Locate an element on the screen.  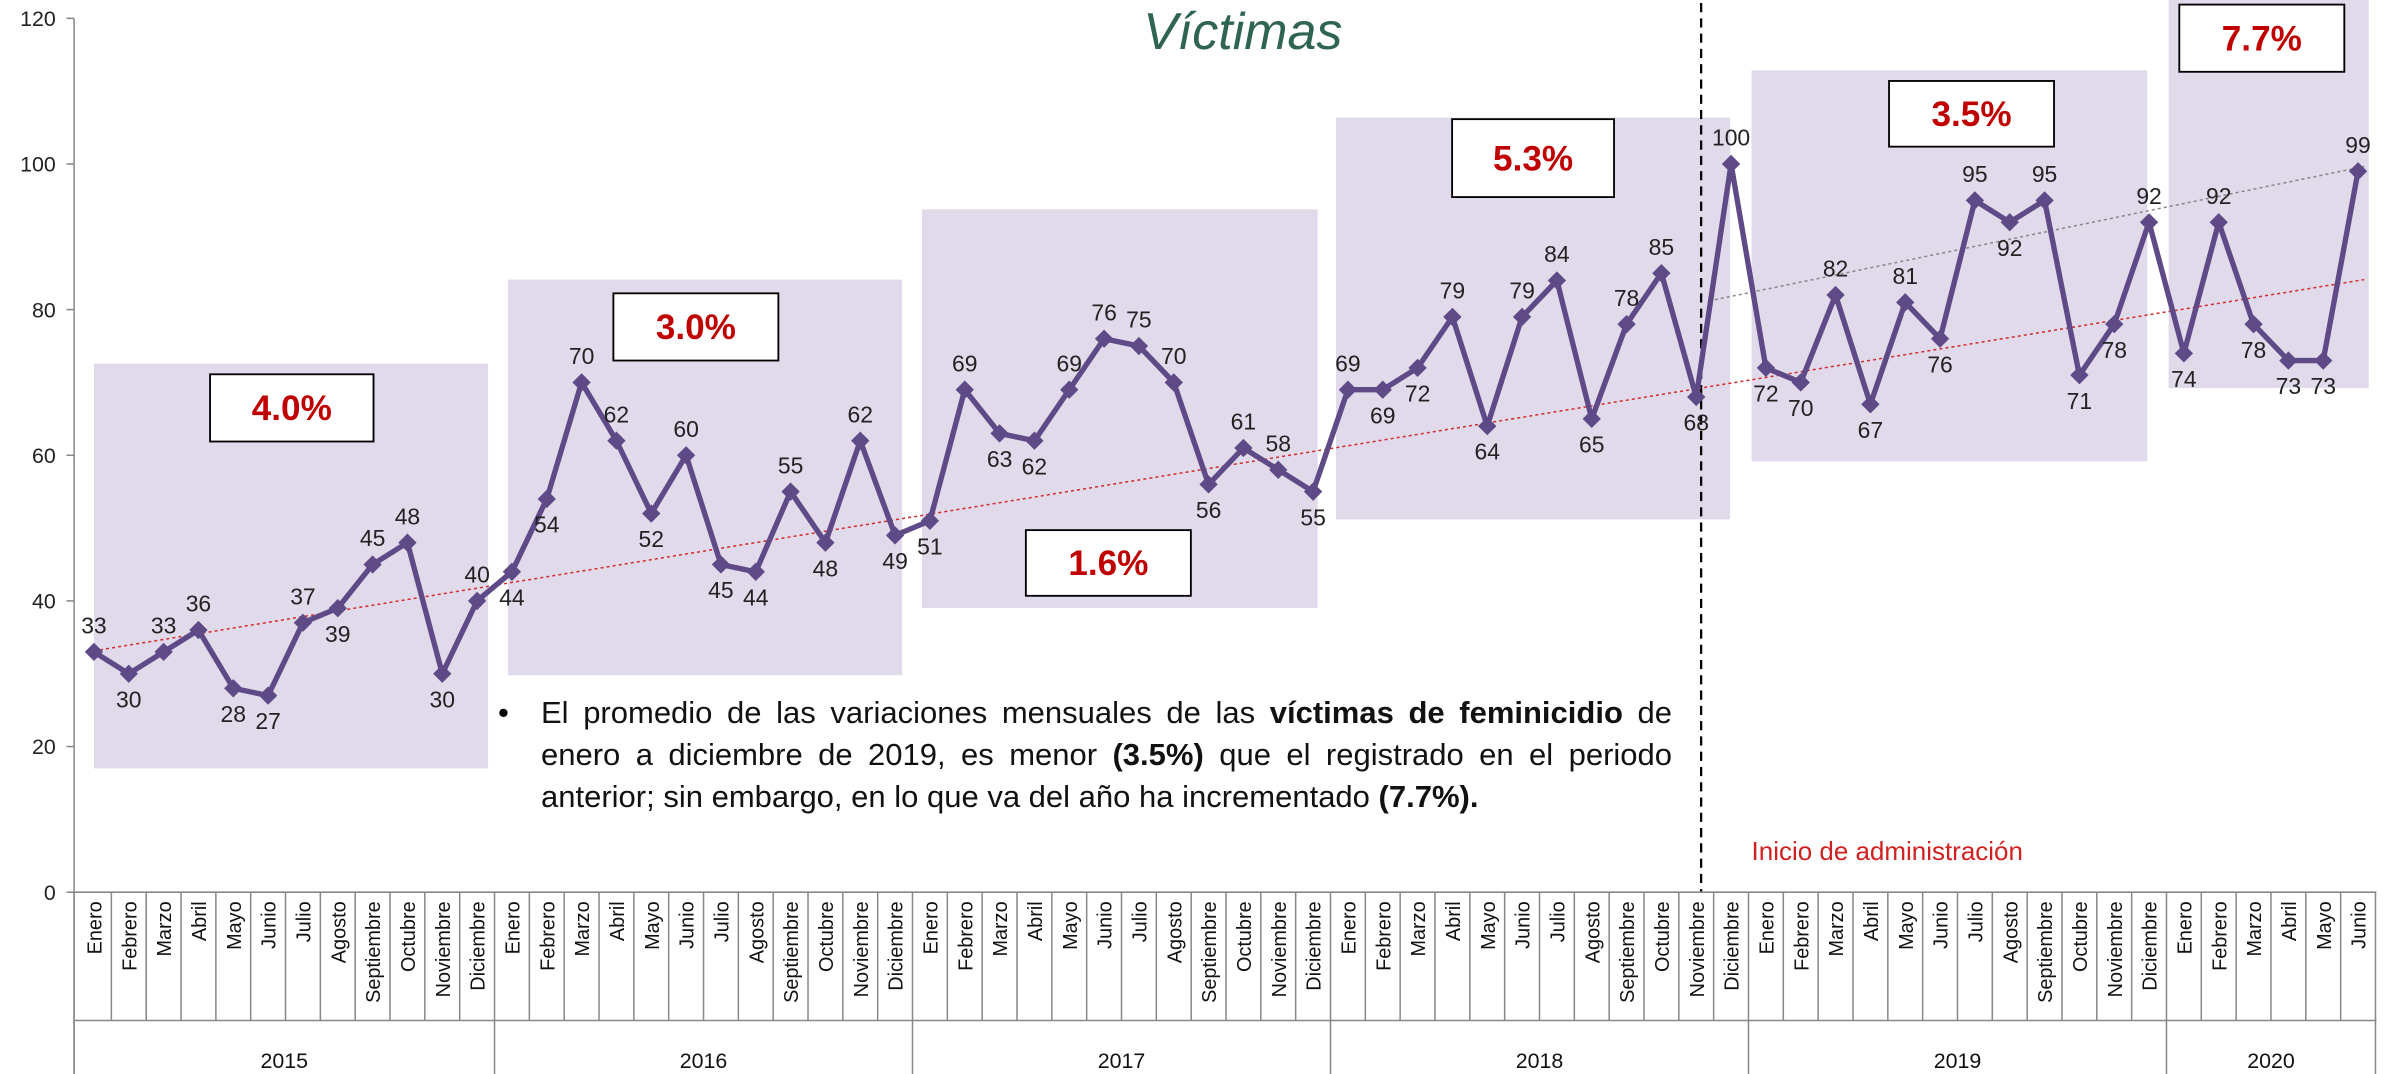
data-label: 61 is located at coordinates (1243, 422).